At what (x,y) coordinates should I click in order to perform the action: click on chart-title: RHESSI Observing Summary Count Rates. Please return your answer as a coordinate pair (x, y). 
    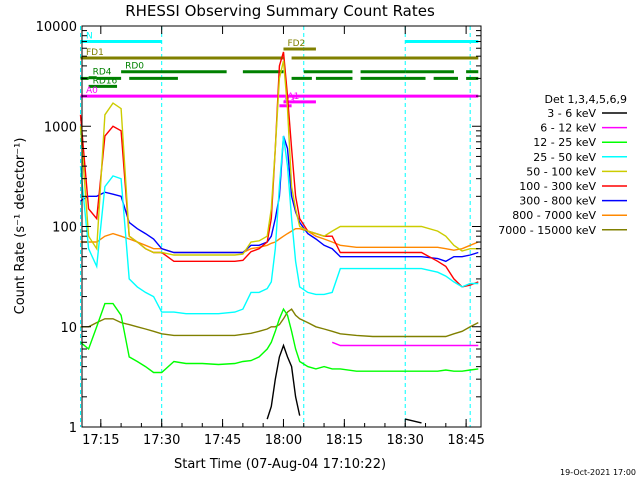
    Looking at the image, I should click on (280, 11).